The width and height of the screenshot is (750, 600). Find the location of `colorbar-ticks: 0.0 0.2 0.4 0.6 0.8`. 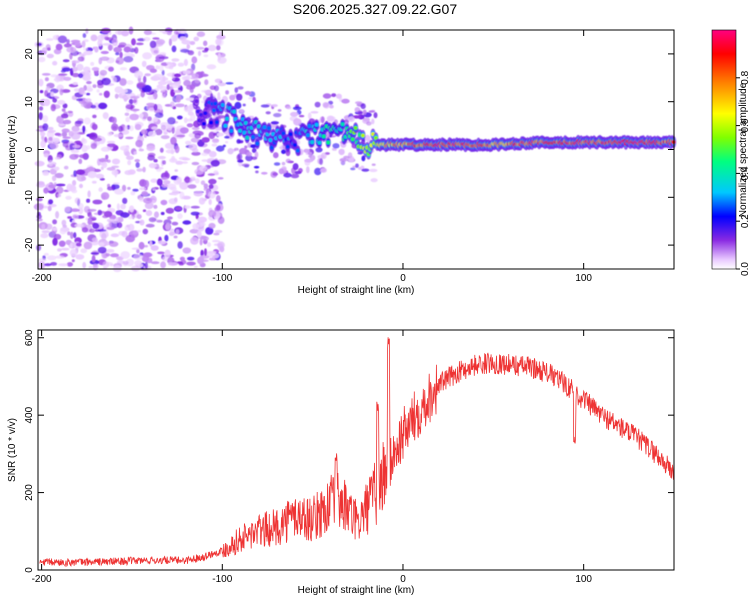

colorbar-ticks: 0.0 0.2 0.4 0.6 0.8 is located at coordinates (743, 173).